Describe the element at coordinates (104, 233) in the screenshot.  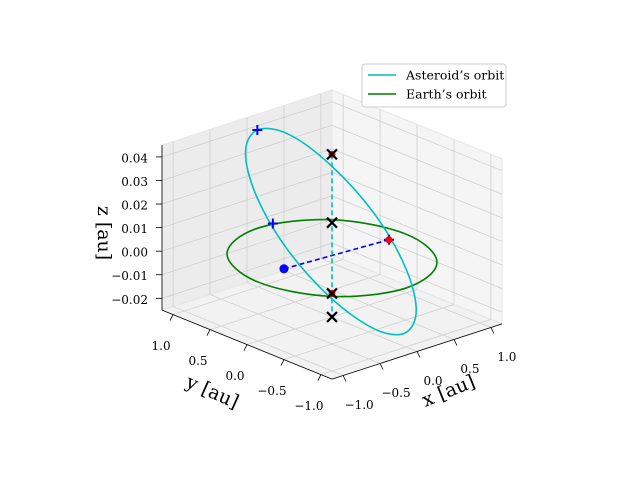
I see `z-axis-label: z [au]` at that location.